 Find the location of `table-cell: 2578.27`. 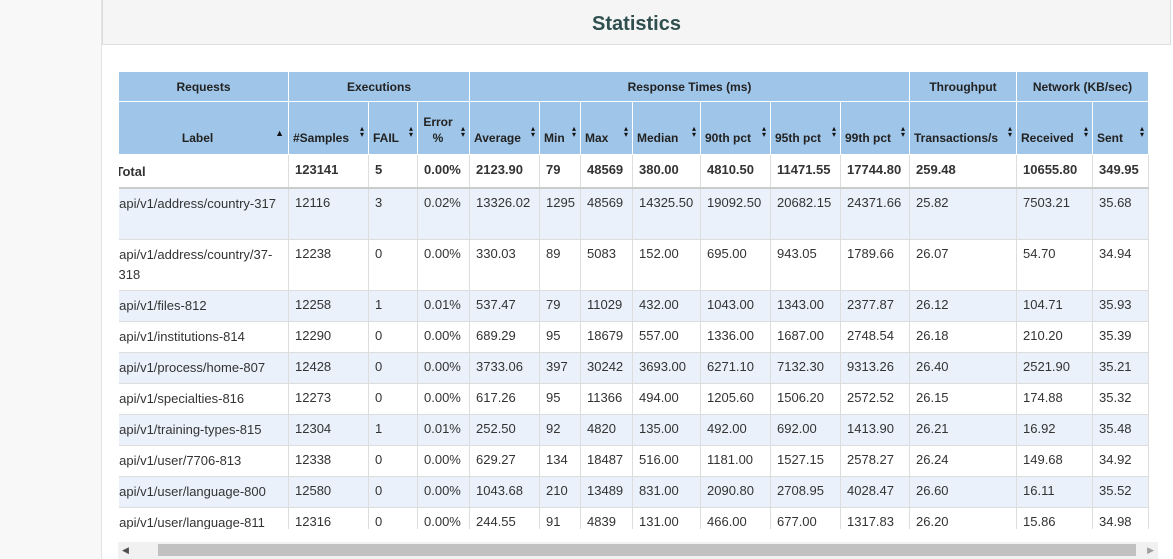

table-cell: 2578.27 is located at coordinates (875, 461).